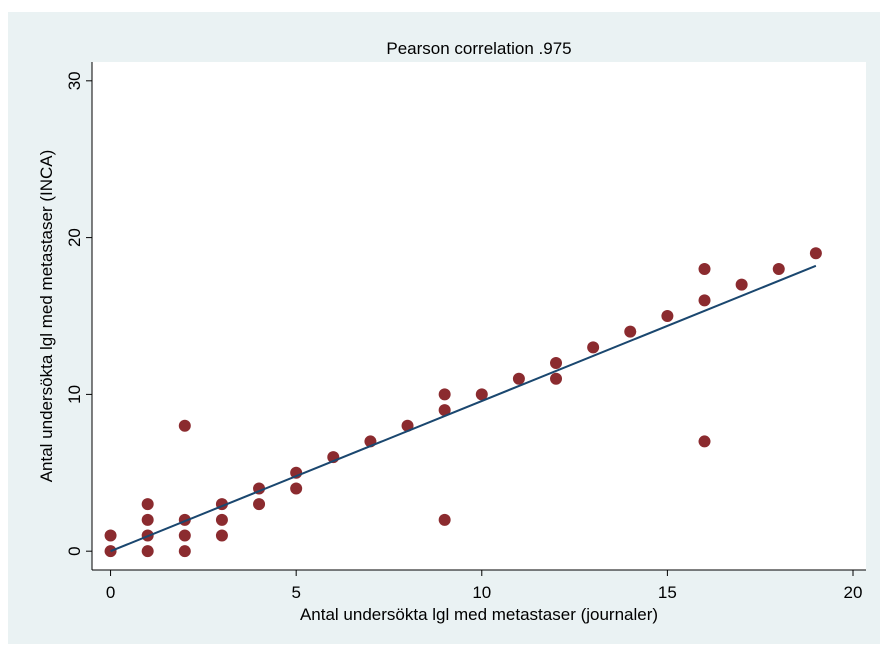  I want to click on y-tick-label: 30, so click(74, 80).